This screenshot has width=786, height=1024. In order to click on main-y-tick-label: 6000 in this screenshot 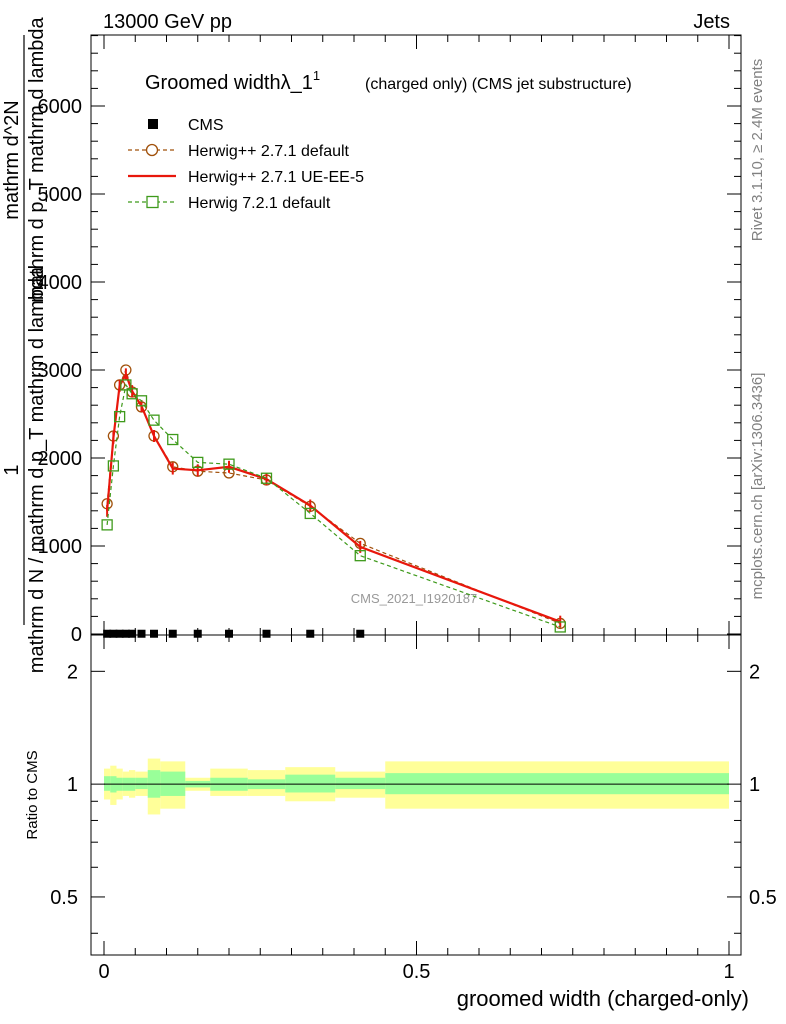, I will do `click(60, 107)`.